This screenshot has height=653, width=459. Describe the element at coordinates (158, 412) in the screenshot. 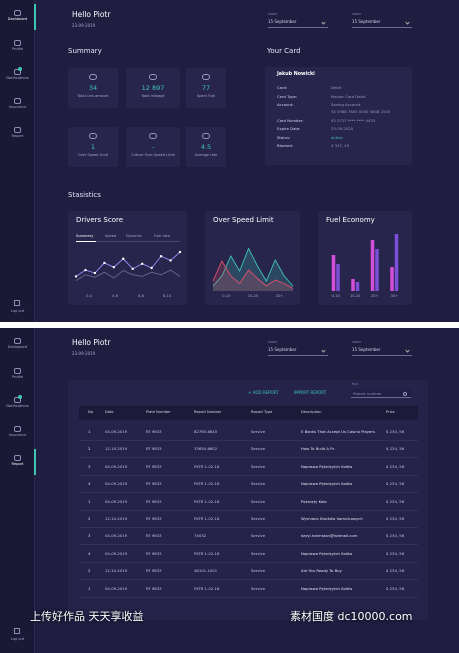

I see `column-header: Plate Number` at that location.